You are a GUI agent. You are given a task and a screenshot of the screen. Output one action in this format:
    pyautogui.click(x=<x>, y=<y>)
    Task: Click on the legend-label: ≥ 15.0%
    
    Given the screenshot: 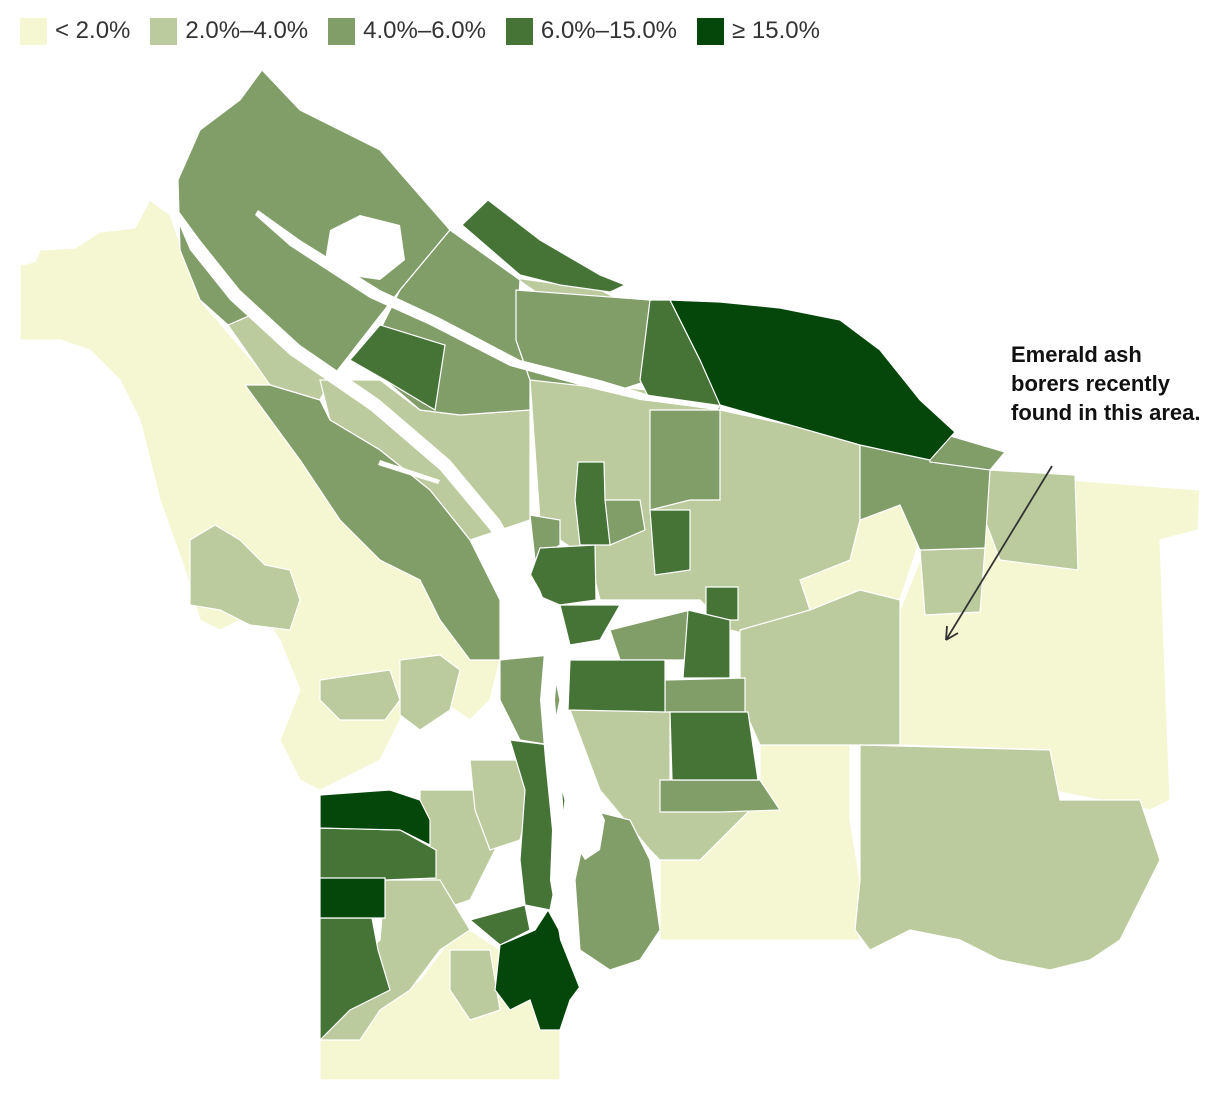 What is the action you would take?
    pyautogui.click(x=776, y=30)
    